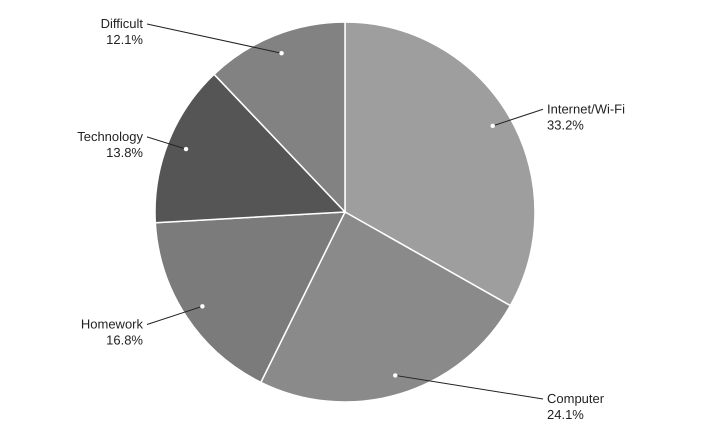 The height and width of the screenshot is (423, 711). Describe the element at coordinates (586, 108) in the screenshot. I see `slice-label: Internet/Wi-Fi` at that location.